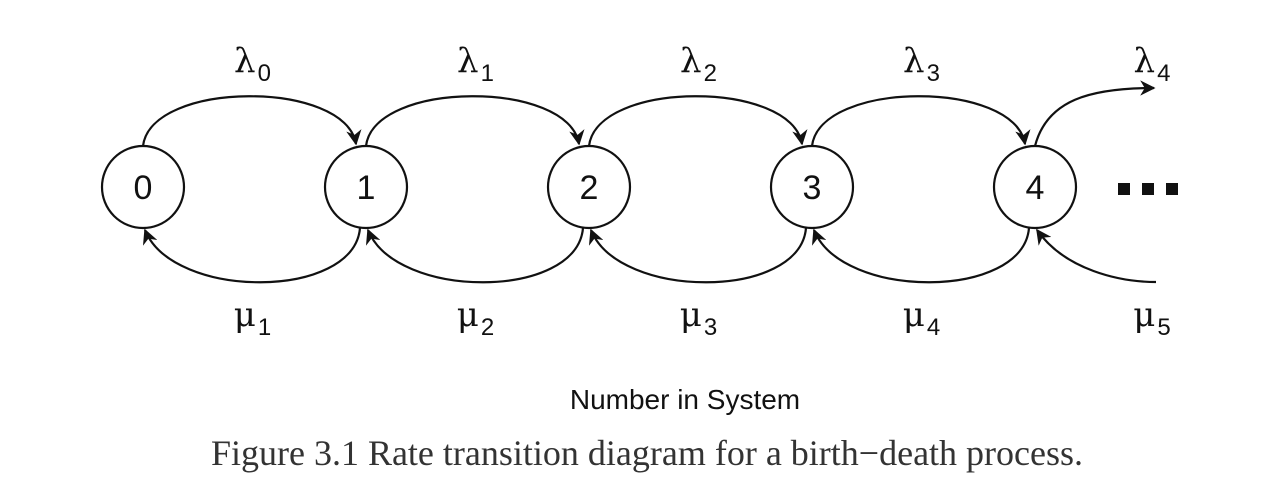 Image resolution: width=1274 pixels, height=494 pixels. What do you see at coordinates (685, 399) in the screenshot?
I see `axis-caption: Number in System` at bounding box center [685, 399].